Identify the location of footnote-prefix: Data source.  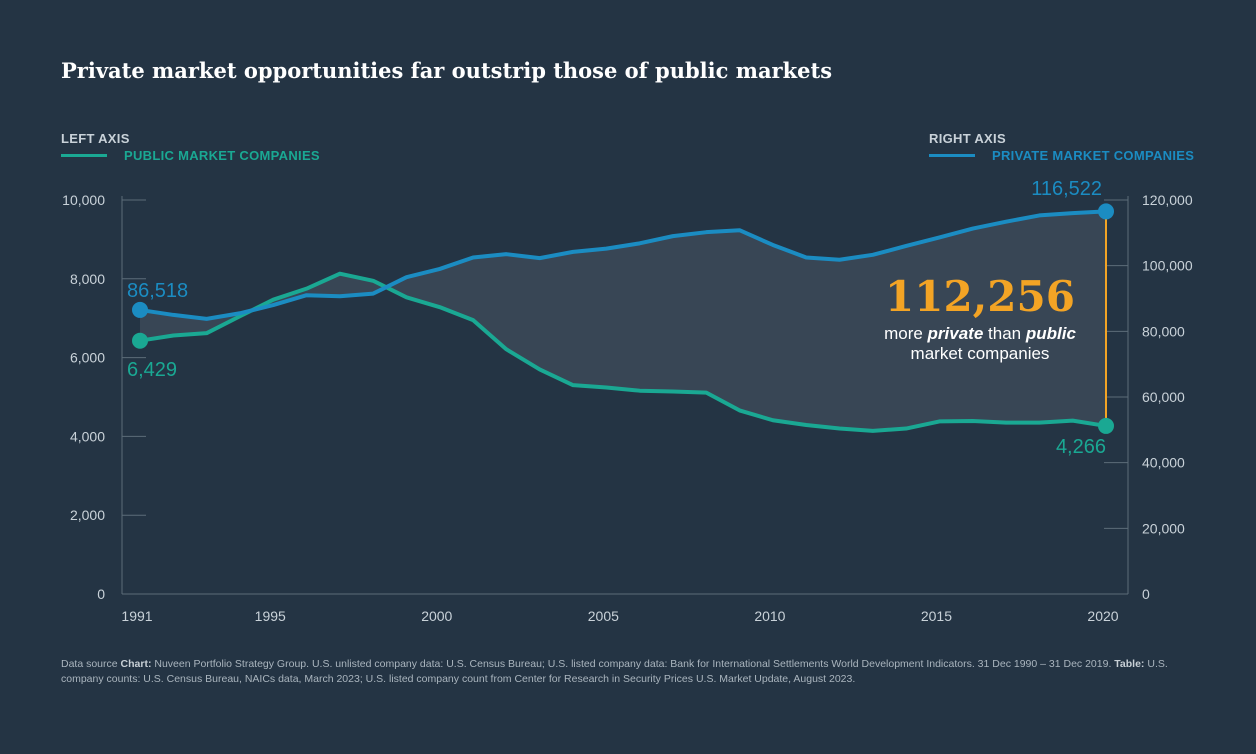
(91, 664).